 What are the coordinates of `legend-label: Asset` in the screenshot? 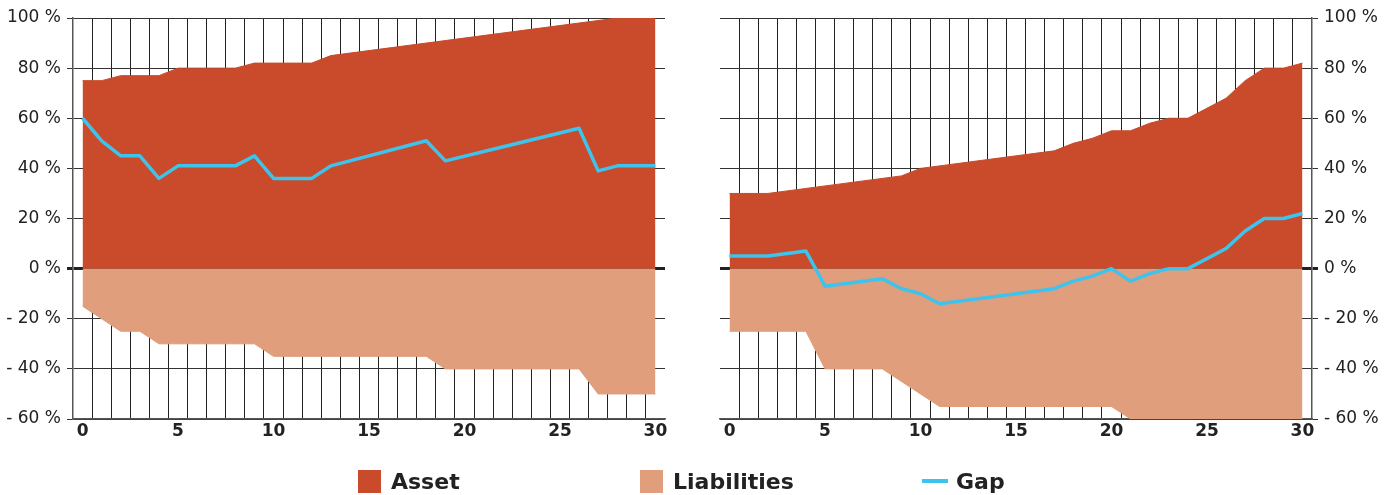 It's located at (425, 481).